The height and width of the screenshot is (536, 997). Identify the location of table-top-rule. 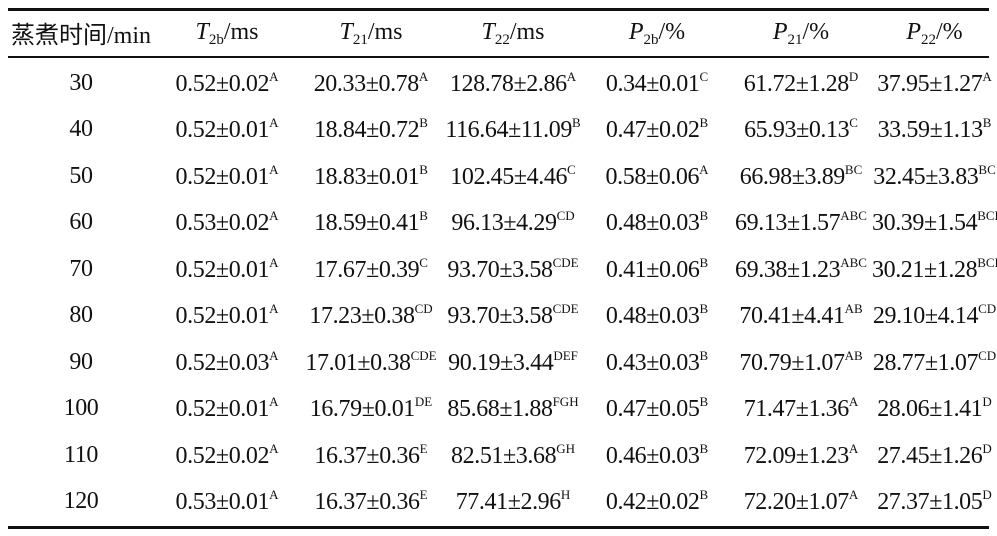
(498, 9).